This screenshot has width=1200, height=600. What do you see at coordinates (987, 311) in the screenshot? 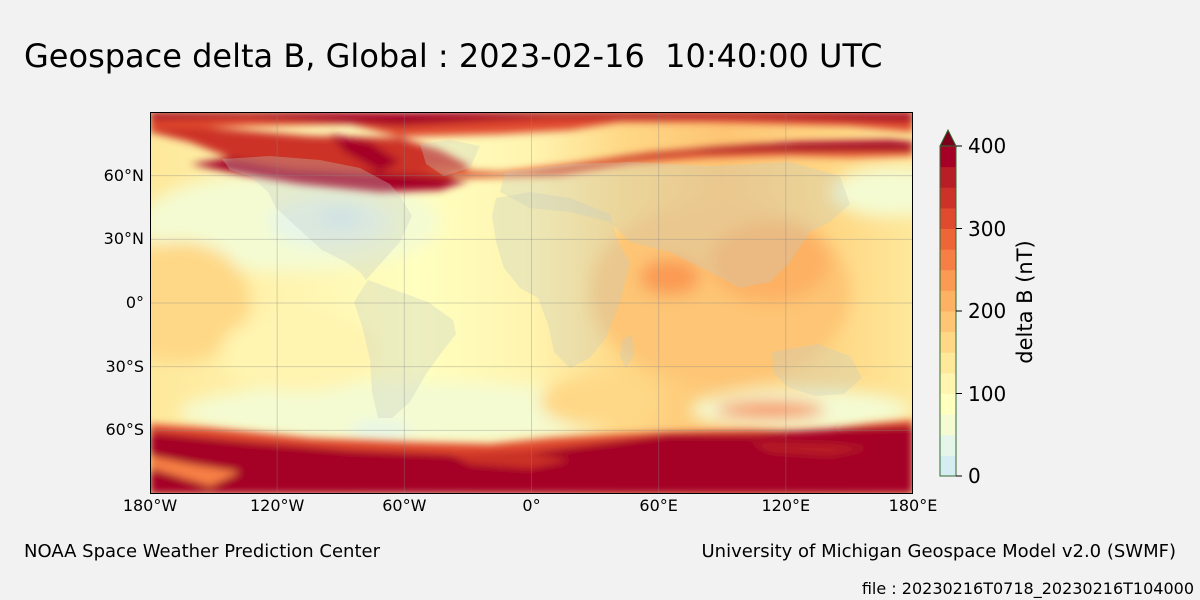
I see `colorbar-tick-200: 200` at bounding box center [987, 311].